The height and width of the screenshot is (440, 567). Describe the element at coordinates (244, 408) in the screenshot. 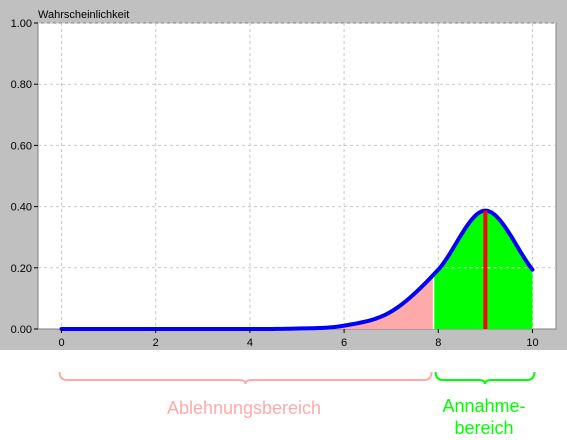

I see `rejection-region-label: Ablehnungsbereich` at that location.